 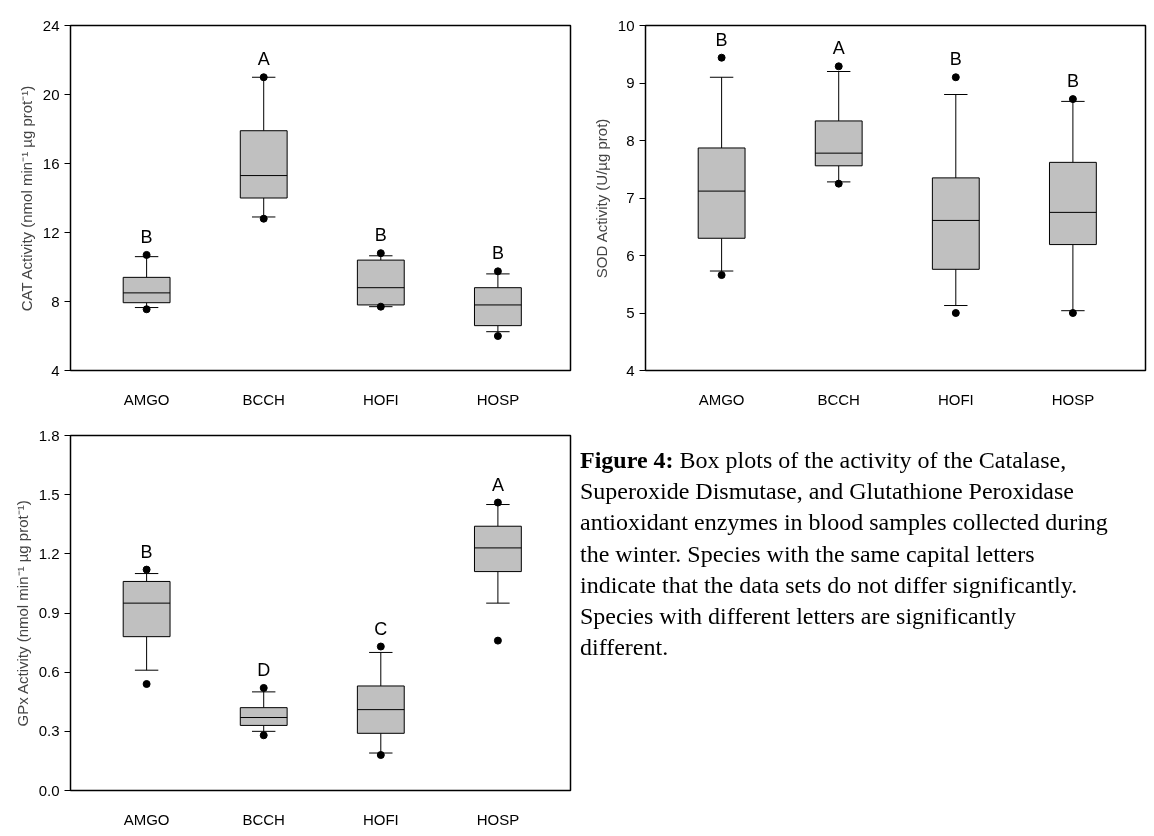 What do you see at coordinates (26, 198) in the screenshot?
I see `y-axis-title: CAT Activity (nmol min⁻¹ µg prot⁻¹)` at bounding box center [26, 198].